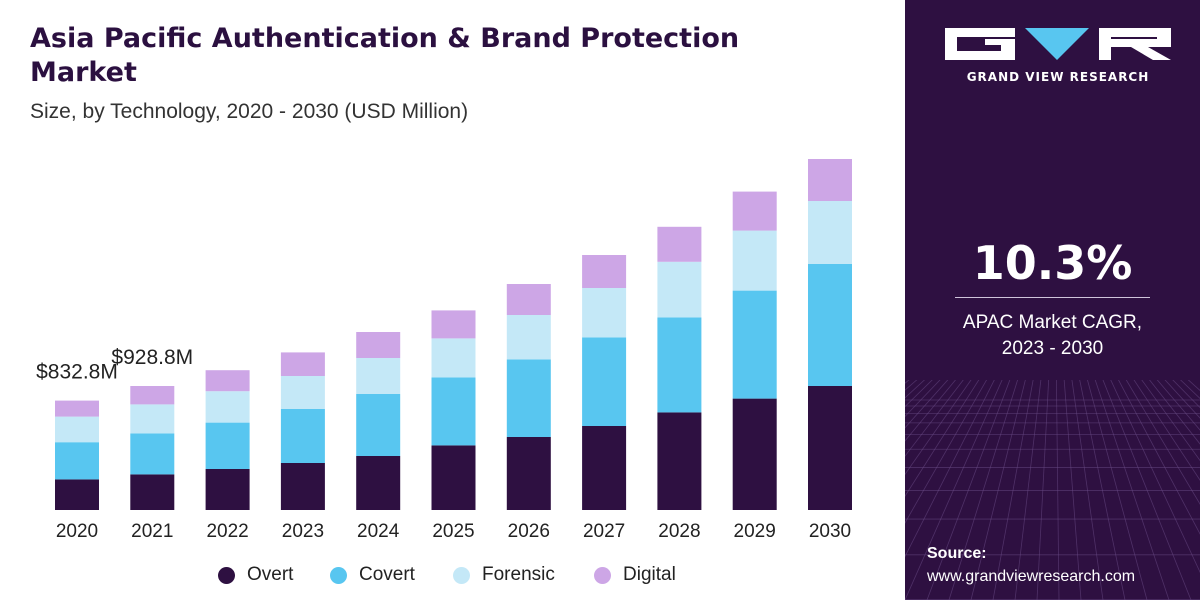  What do you see at coordinates (453, 324) in the screenshot?
I see `bar-digital-2025` at bounding box center [453, 324].